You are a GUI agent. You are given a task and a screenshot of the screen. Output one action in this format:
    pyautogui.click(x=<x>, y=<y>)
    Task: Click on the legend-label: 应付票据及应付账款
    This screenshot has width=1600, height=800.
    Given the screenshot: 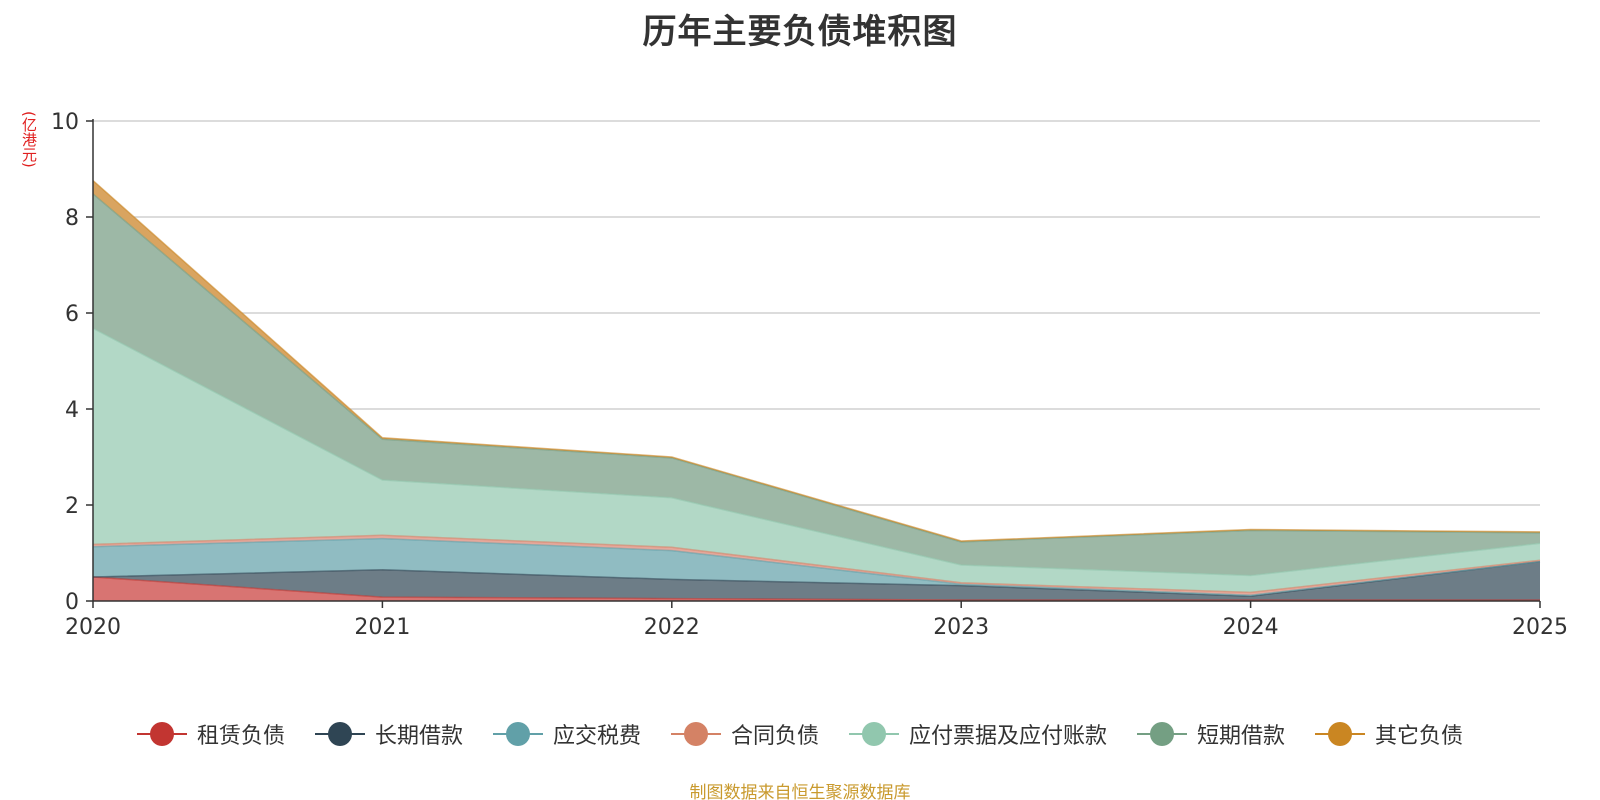 What is the action you would take?
    pyautogui.click(x=1008, y=736)
    